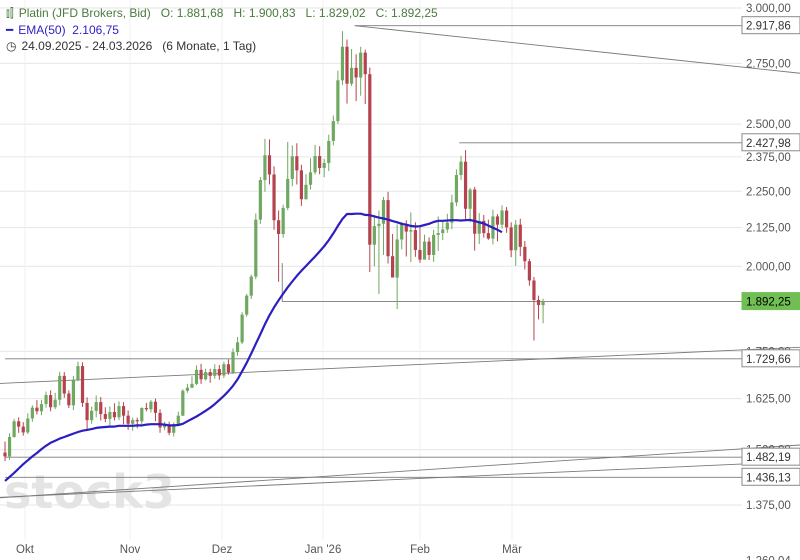 The width and height of the screenshot is (800, 560). What do you see at coordinates (768, 192) in the screenshot?
I see `y-tick-label: 2.250,00` at bounding box center [768, 192].